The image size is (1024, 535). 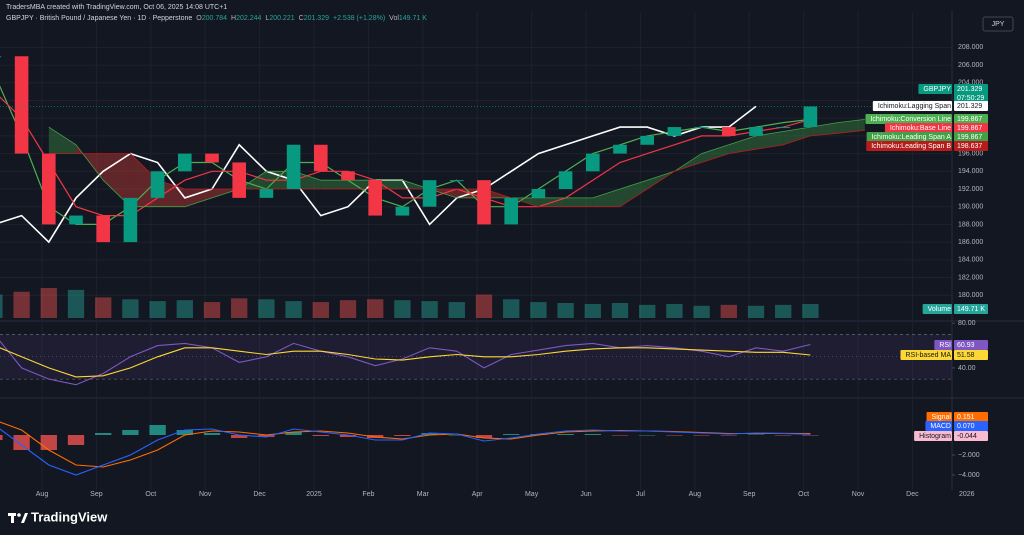 What do you see at coordinates (967, 368) in the screenshot?
I see `y-tick-label: 40.00` at bounding box center [967, 368].